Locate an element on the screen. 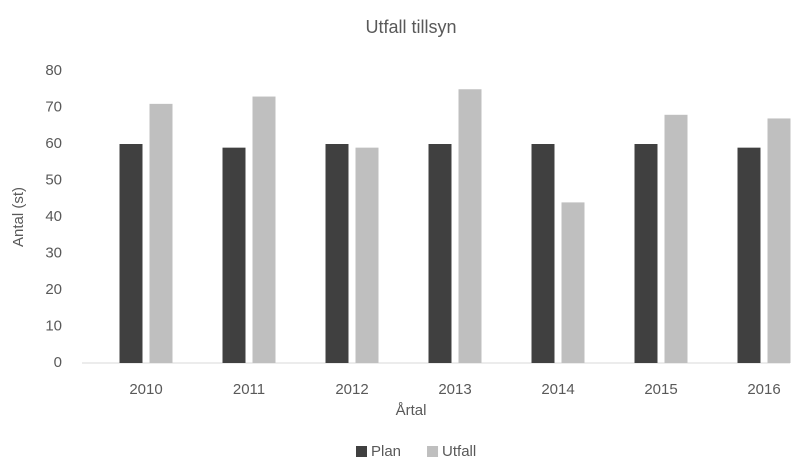  x-tick-label: 2014 is located at coordinates (557, 389).